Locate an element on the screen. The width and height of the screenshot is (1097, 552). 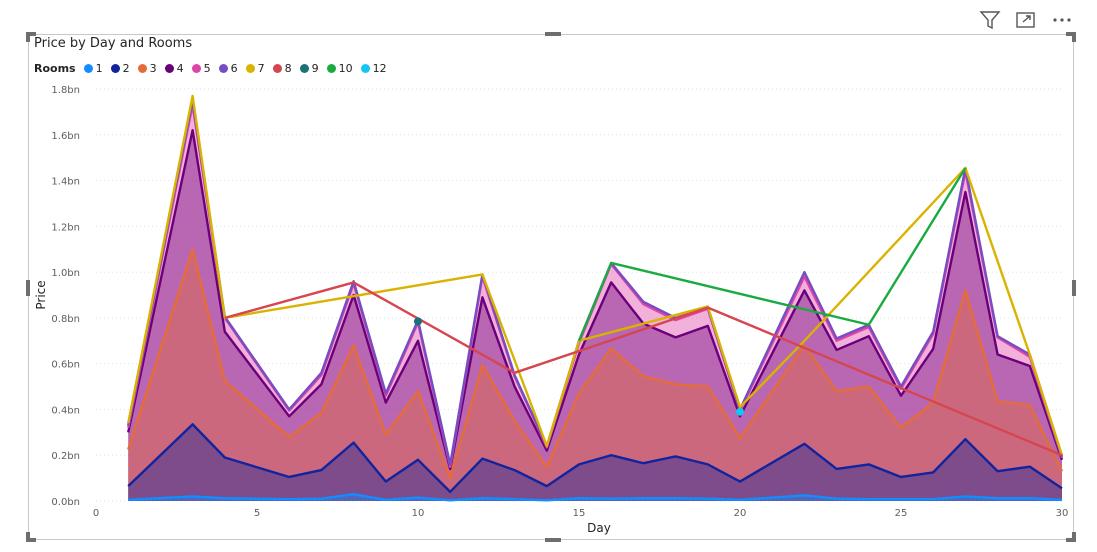
resize-handle-left is located at coordinates (28, 288).